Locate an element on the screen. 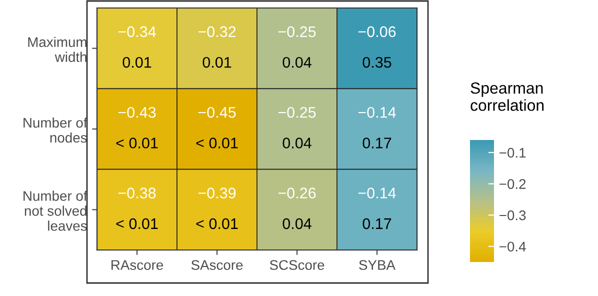 The width and height of the screenshot is (598, 296). legend-title: Spearman correlation is located at coordinates (507, 96).